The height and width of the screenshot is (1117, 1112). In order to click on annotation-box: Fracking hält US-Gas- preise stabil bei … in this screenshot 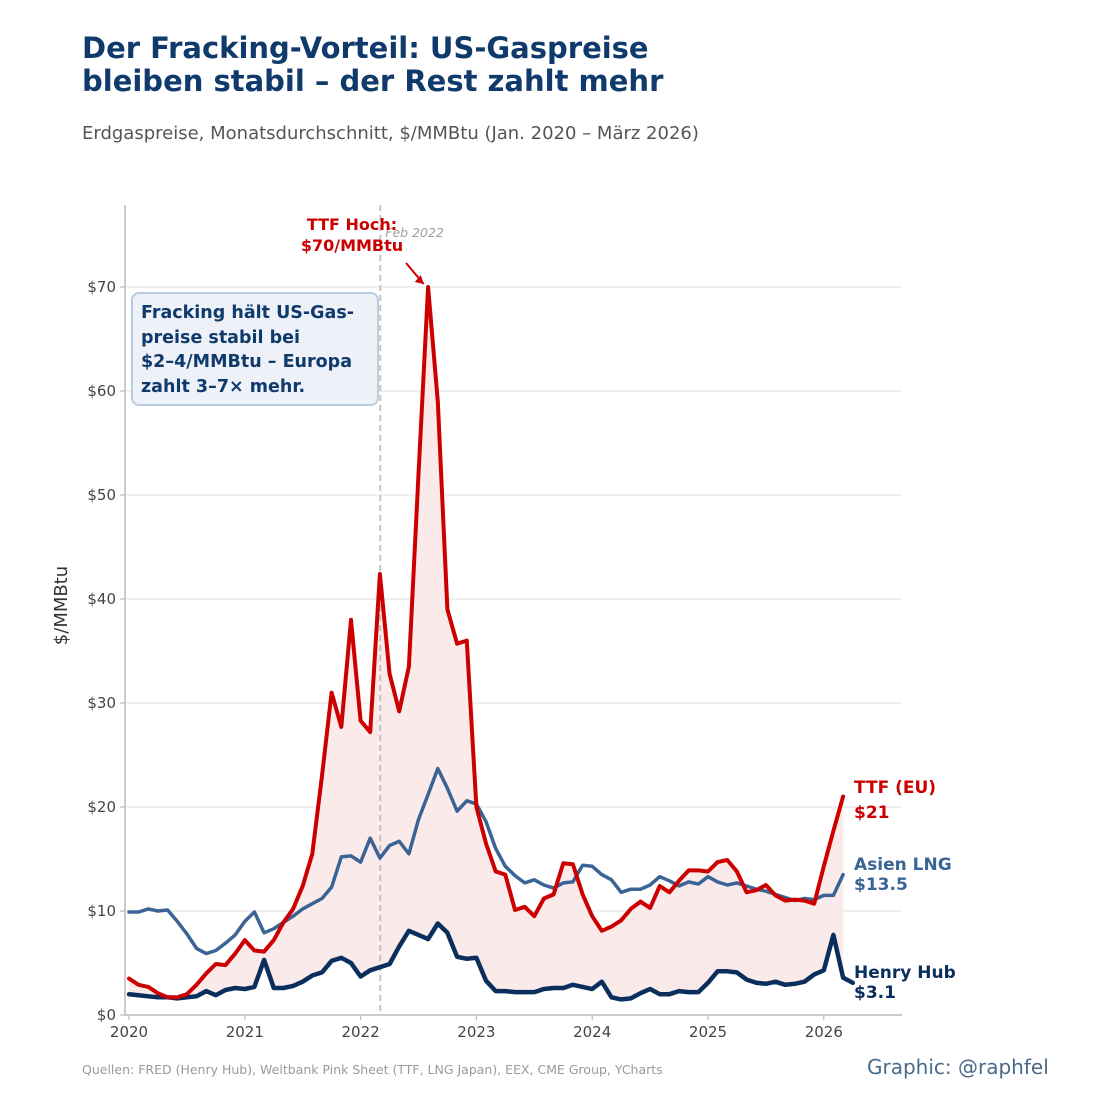, I will do `click(255, 349)`.